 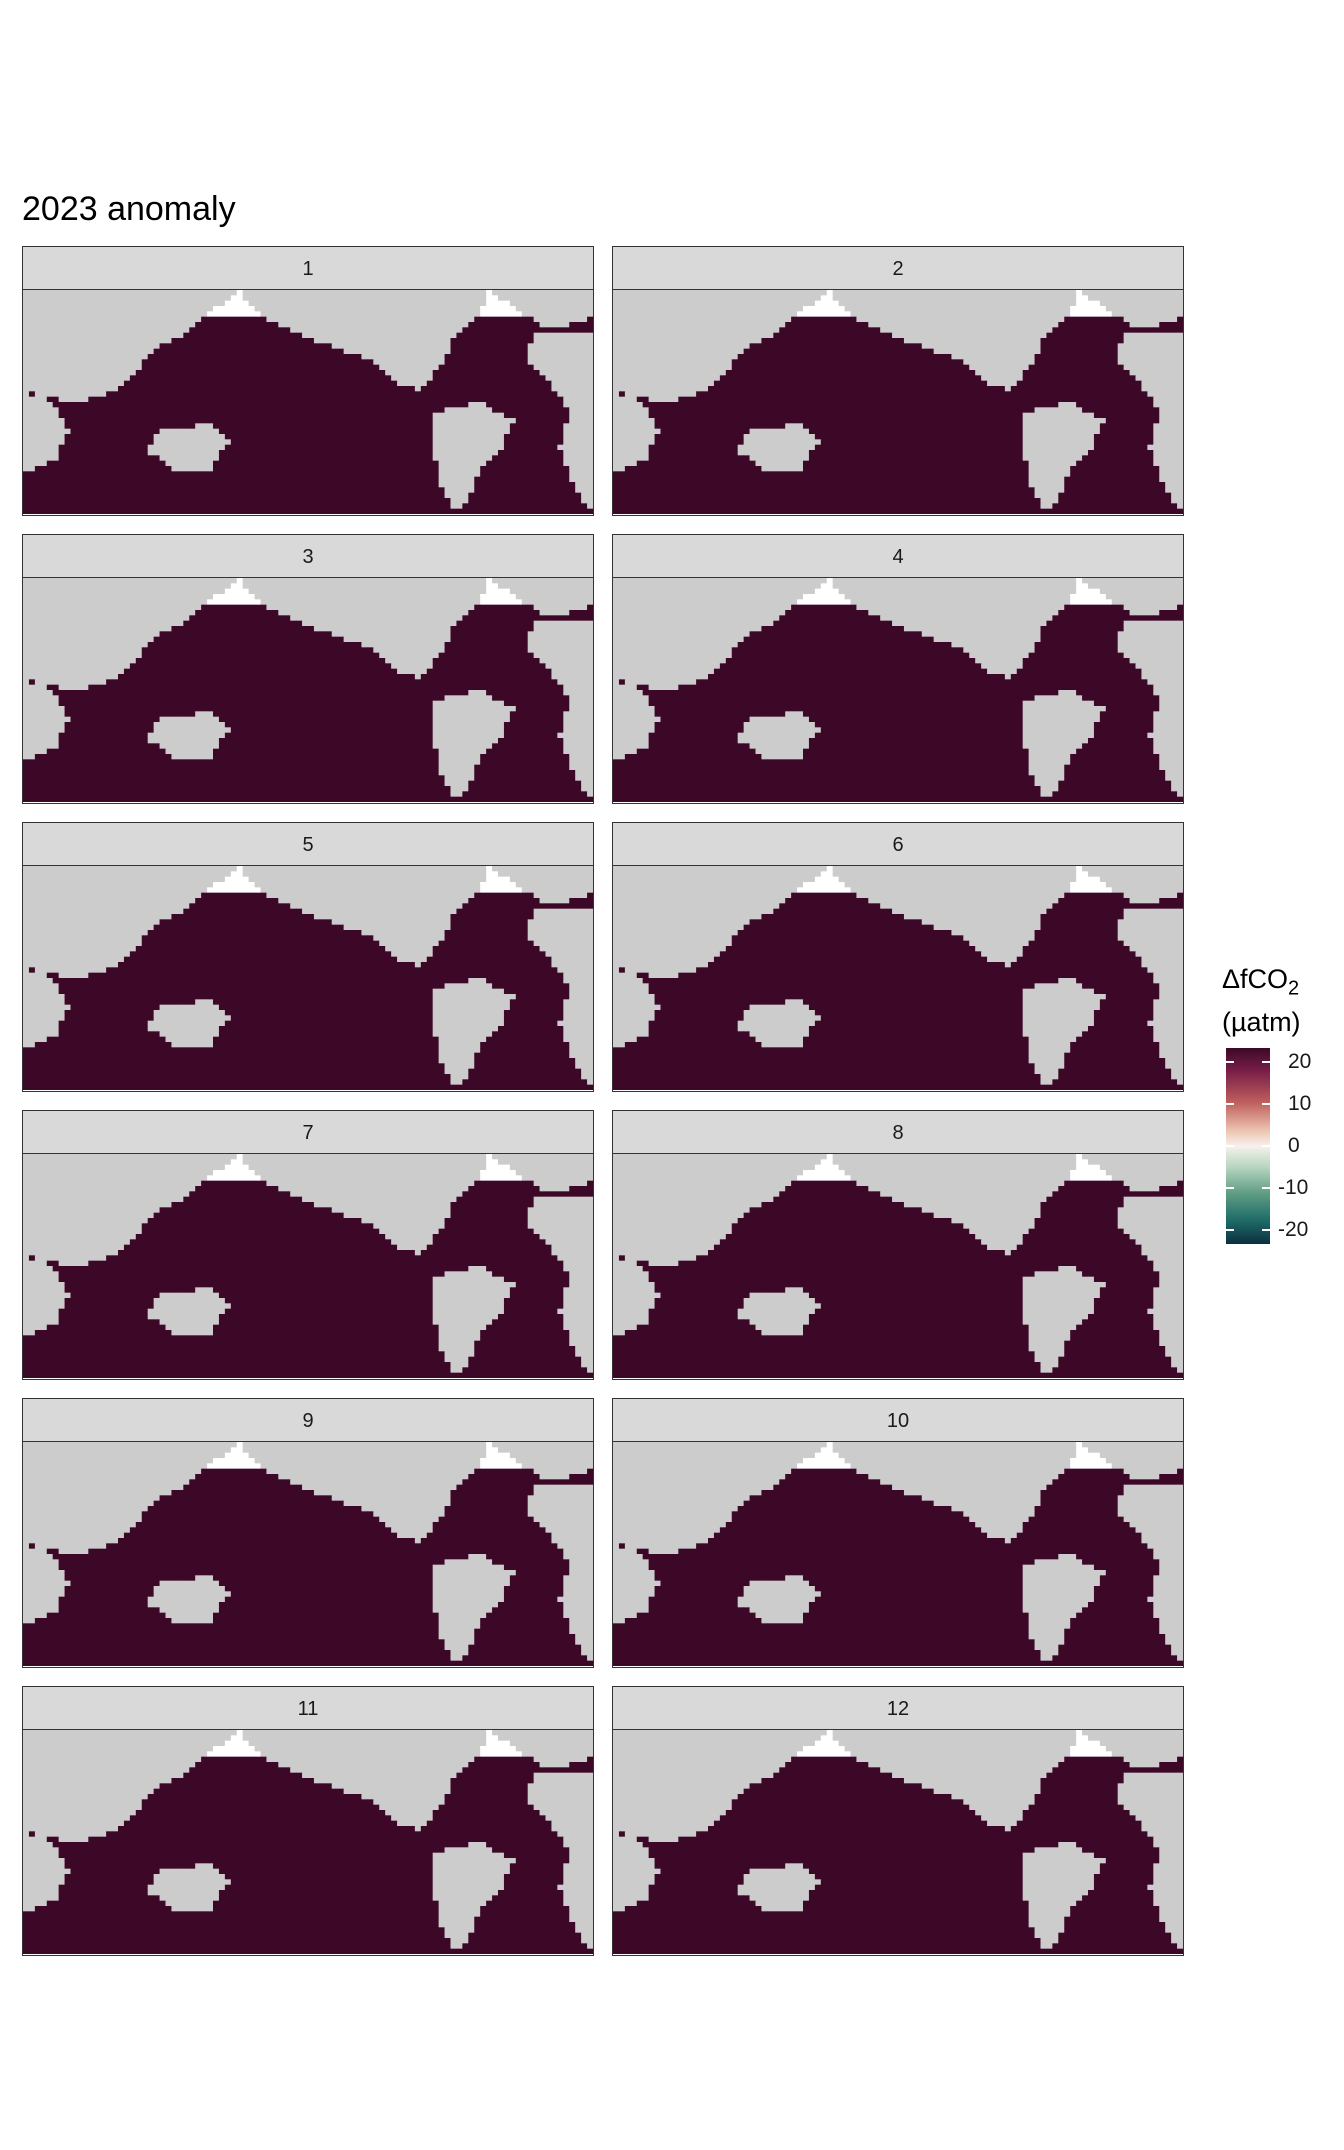 I want to click on nodata-cell, so click(x=495, y=303).